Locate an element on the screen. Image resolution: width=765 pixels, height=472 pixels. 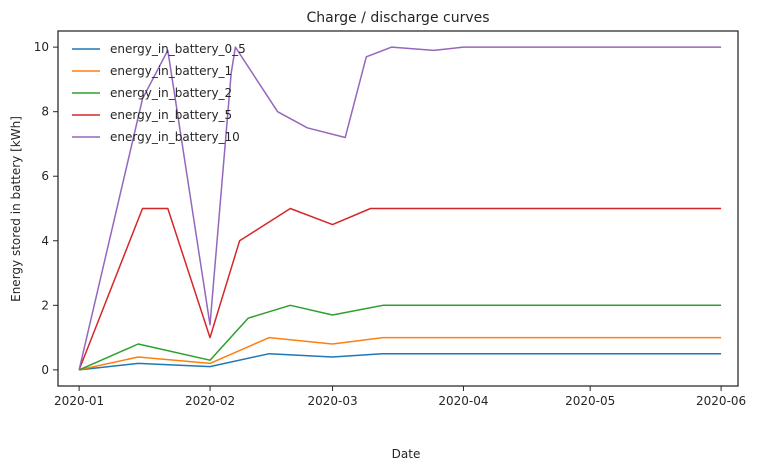
legend-entry: energy_in_battery_0_5 is located at coordinates (178, 49).